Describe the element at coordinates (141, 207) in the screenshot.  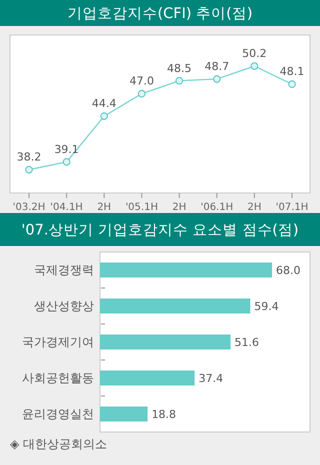
I see `x-tick-label: '05.1H` at that location.